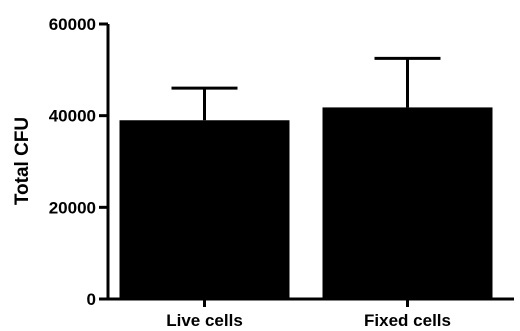  Describe the element at coordinates (72, 116) in the screenshot. I see `y-tick-label: 40000` at that location.